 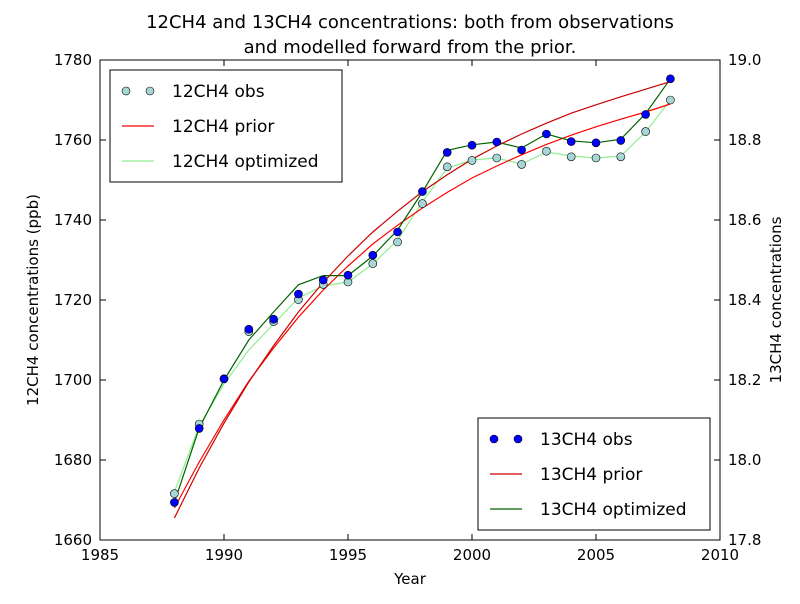 I want to click on legend-12ch4-entry-label: 12CH4 optimized, so click(x=245, y=162).